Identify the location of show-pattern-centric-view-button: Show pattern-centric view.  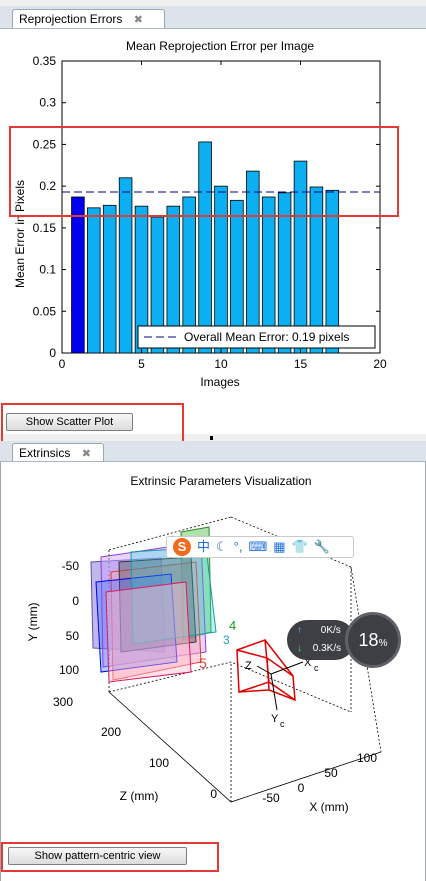
(97, 856).